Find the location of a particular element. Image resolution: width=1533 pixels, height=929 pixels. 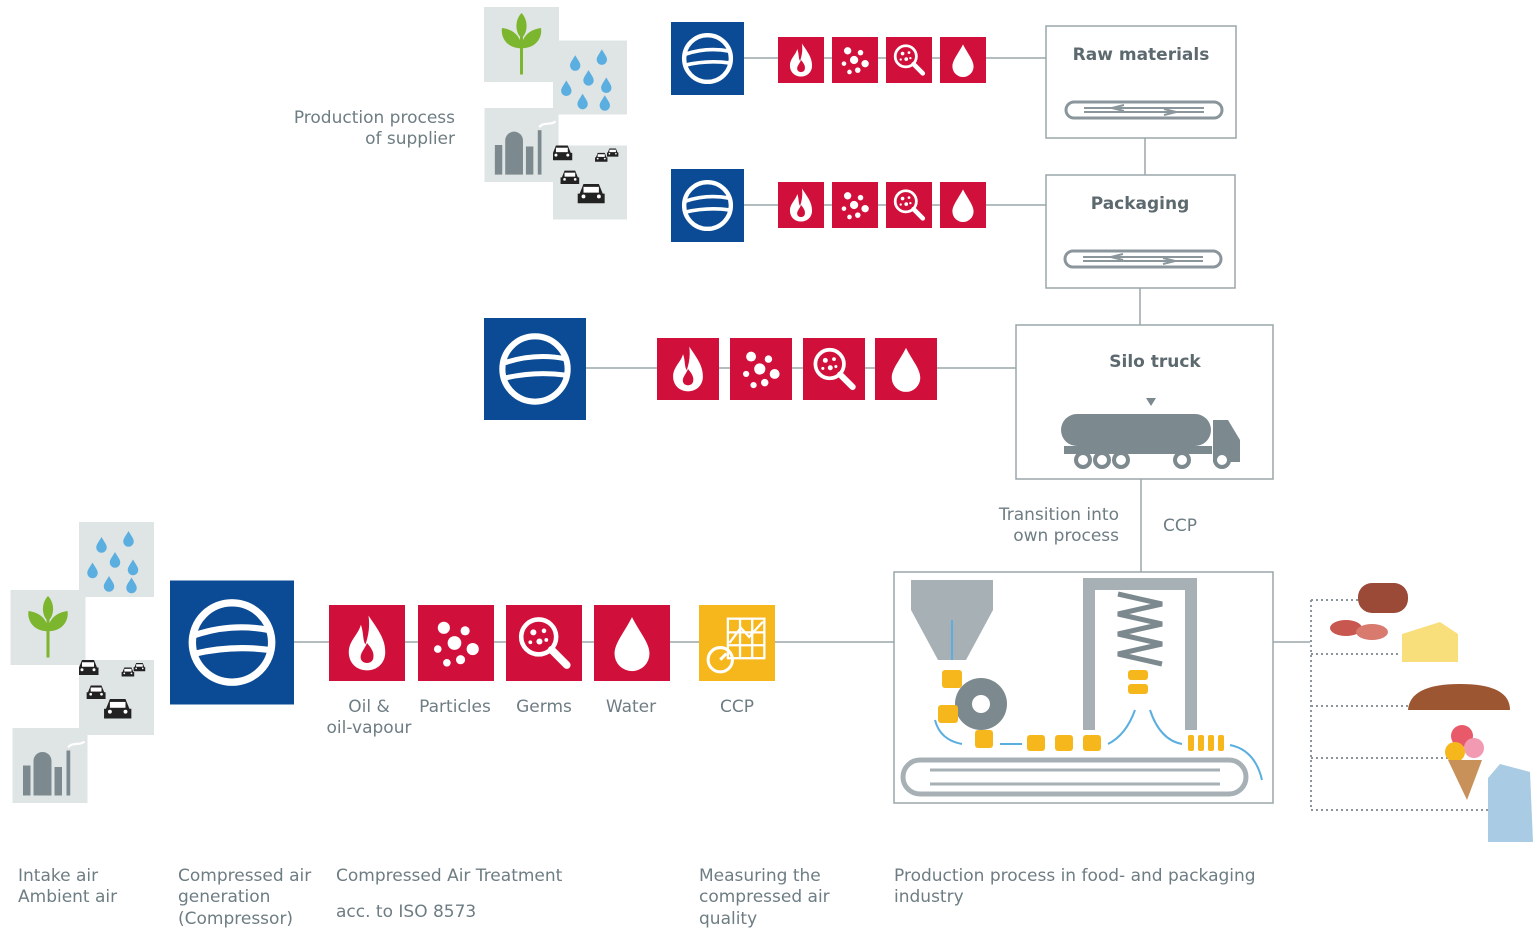

caption: (Compressor) is located at coordinates (235, 919).